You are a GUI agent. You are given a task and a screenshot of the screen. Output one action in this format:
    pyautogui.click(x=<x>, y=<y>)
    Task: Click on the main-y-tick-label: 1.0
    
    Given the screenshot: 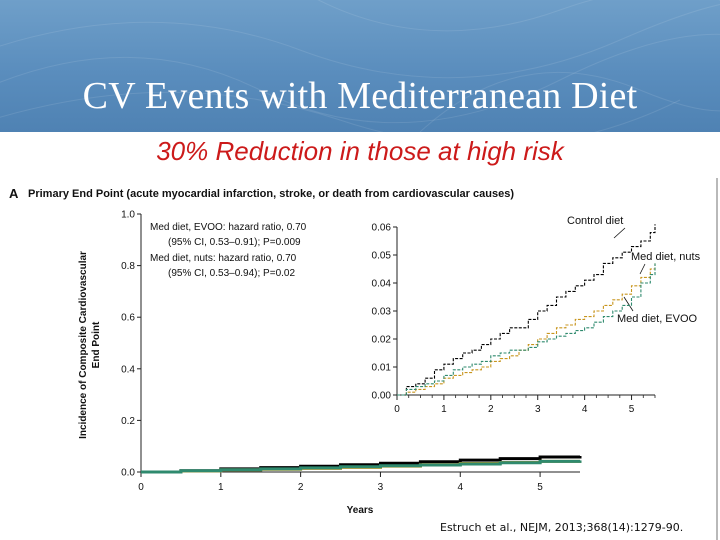 What is the action you would take?
    pyautogui.click(x=128, y=215)
    